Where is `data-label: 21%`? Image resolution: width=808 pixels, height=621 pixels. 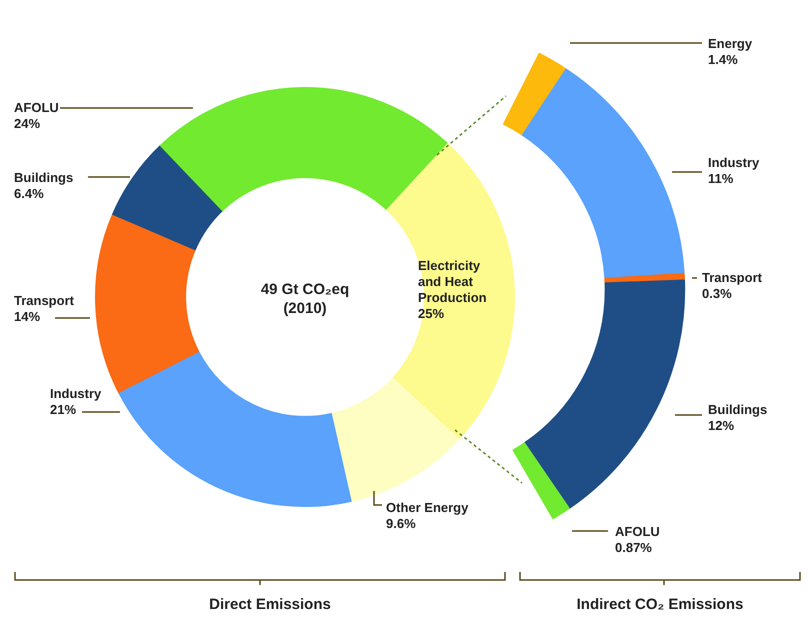
data-label: 21% is located at coordinates (64, 410).